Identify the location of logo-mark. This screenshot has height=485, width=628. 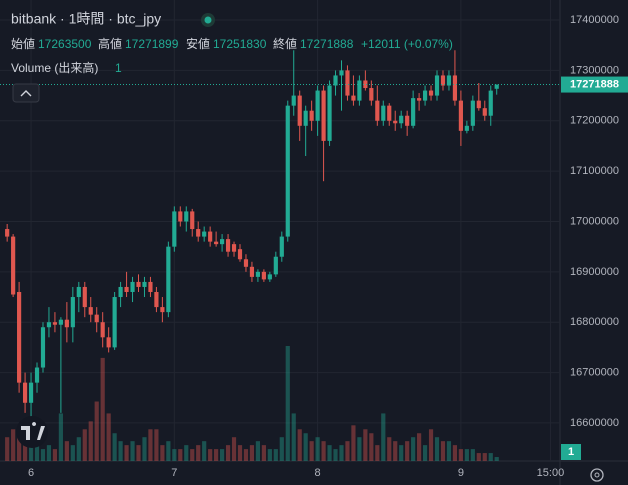
(33, 431).